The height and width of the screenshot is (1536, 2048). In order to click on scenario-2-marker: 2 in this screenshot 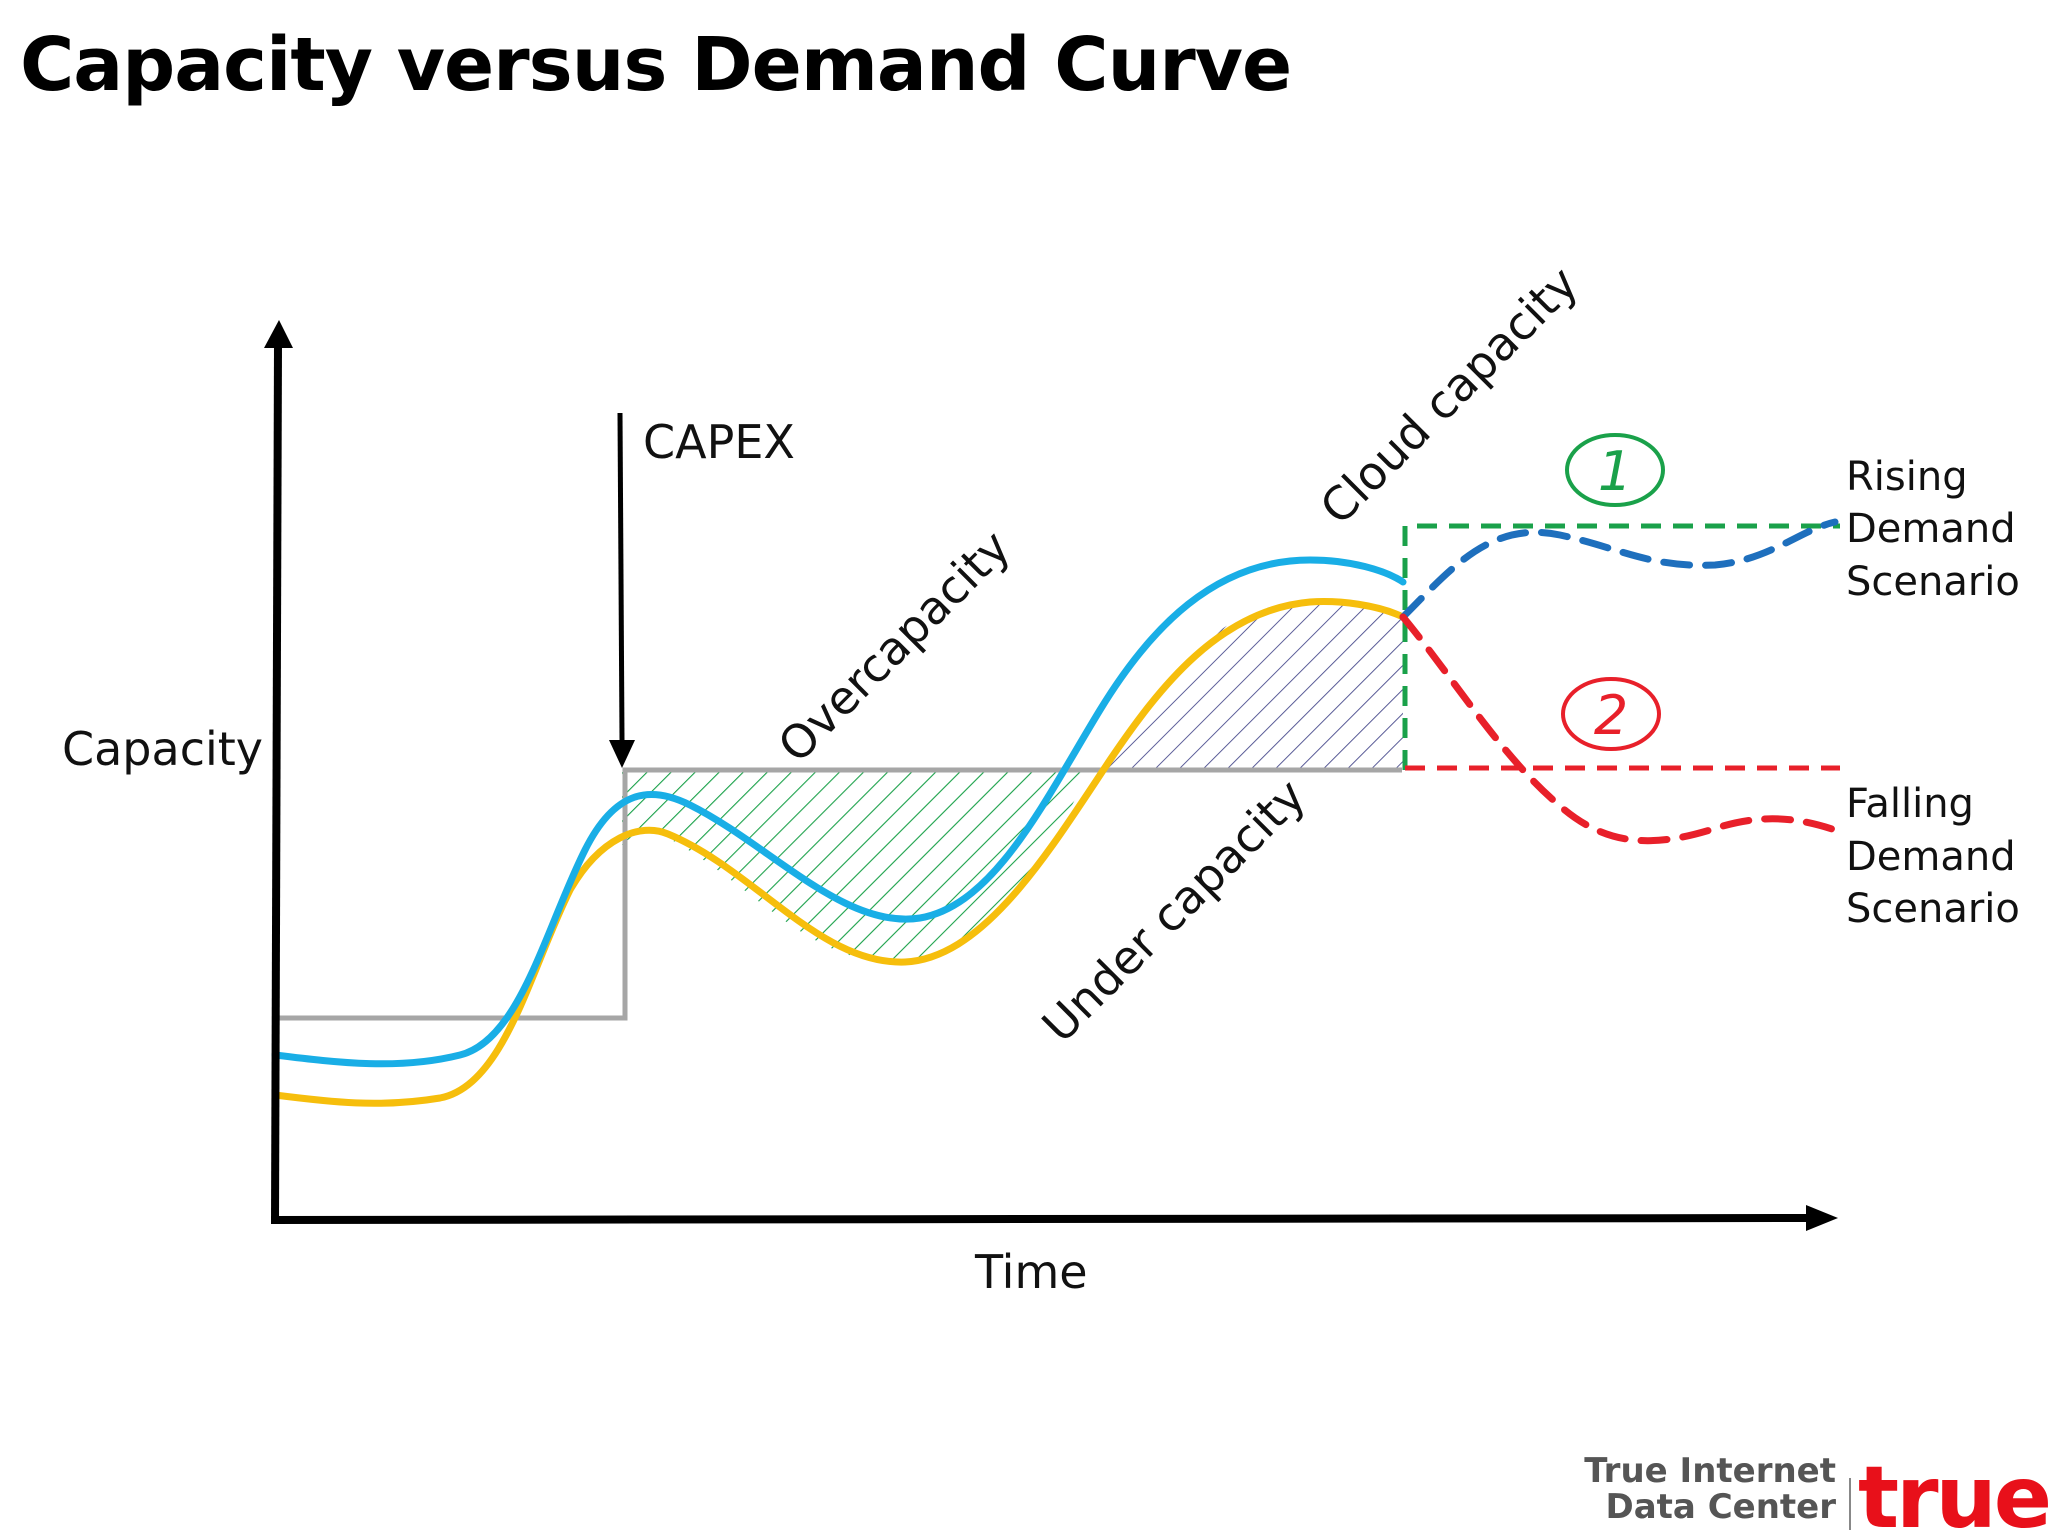, I will do `click(1611, 714)`.